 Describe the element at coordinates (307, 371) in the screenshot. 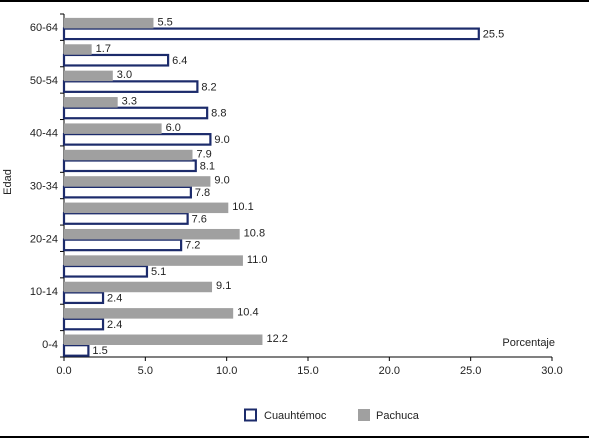

I see `x-tick-label: 15.0` at that location.